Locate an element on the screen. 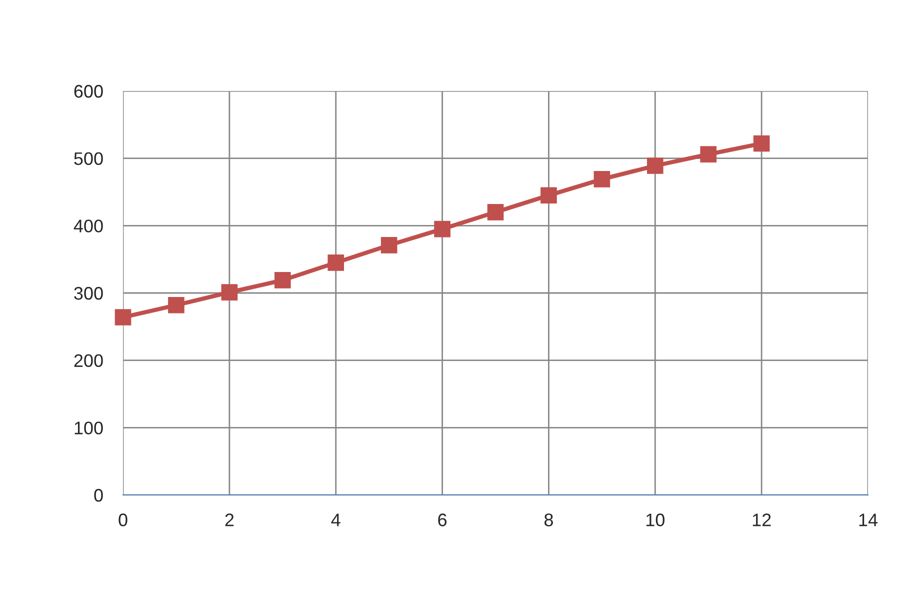 The image size is (903, 609). x-tick-label: 12 is located at coordinates (761, 520).